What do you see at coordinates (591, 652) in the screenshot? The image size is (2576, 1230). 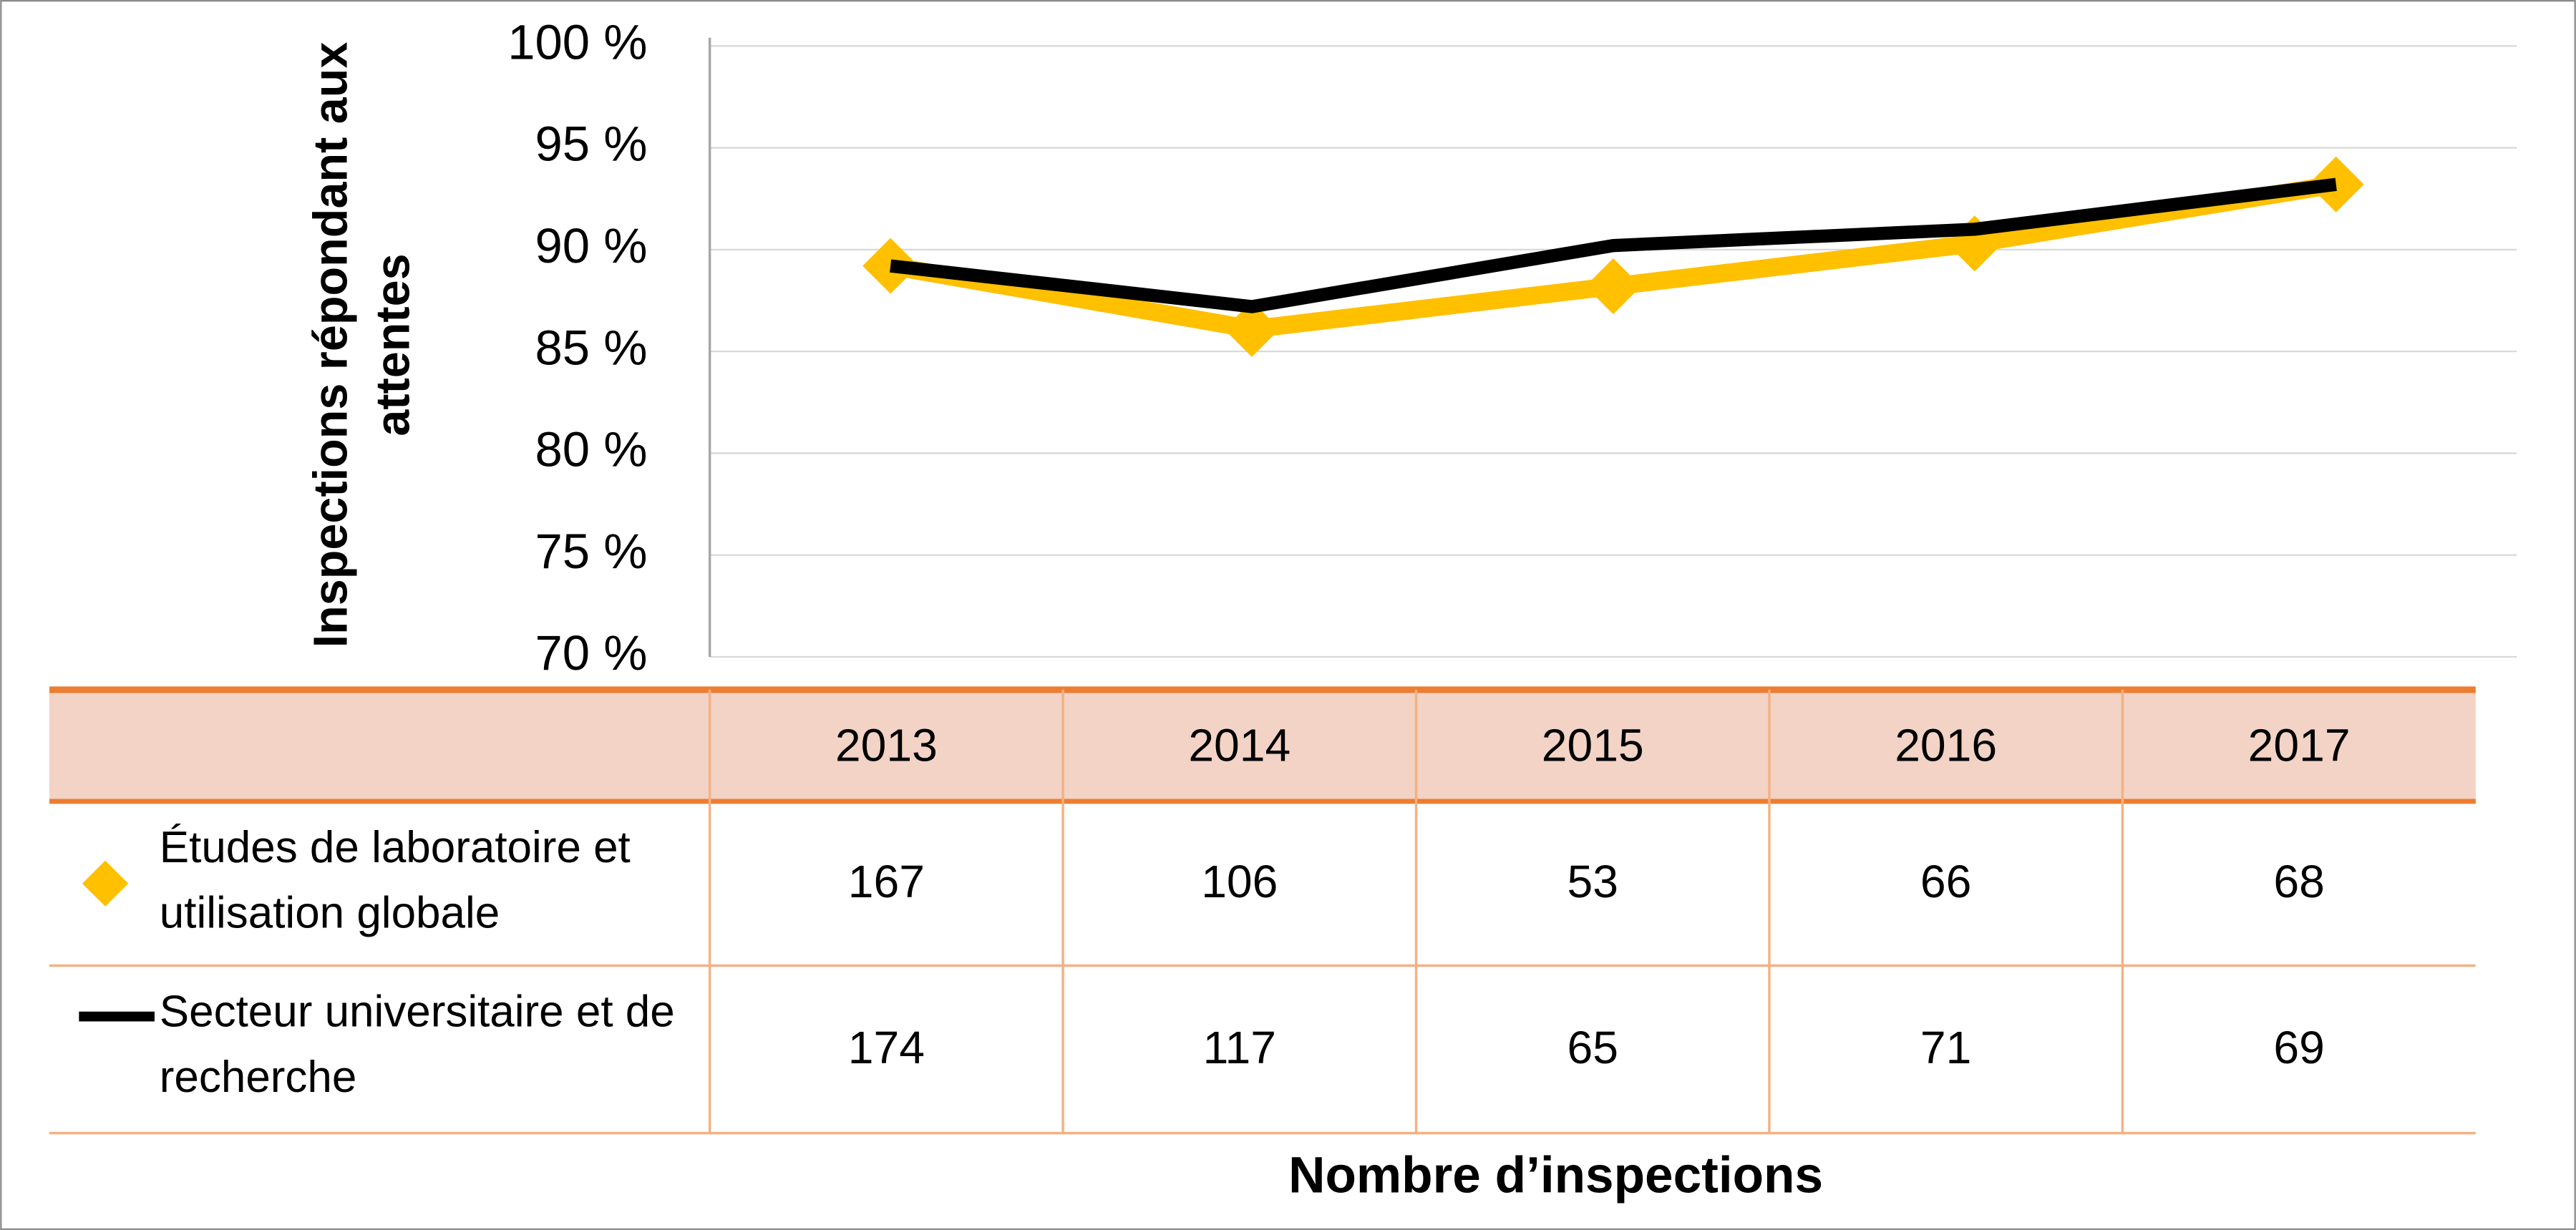 I see `y-tick-label: 70 %` at bounding box center [591, 652].